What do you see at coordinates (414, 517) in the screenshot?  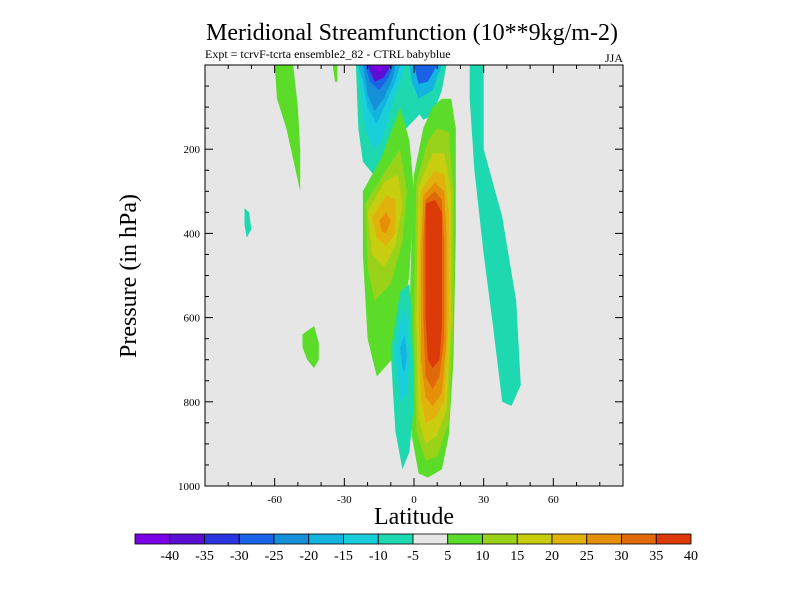 I see `x-axis-label: Latitude` at bounding box center [414, 517].